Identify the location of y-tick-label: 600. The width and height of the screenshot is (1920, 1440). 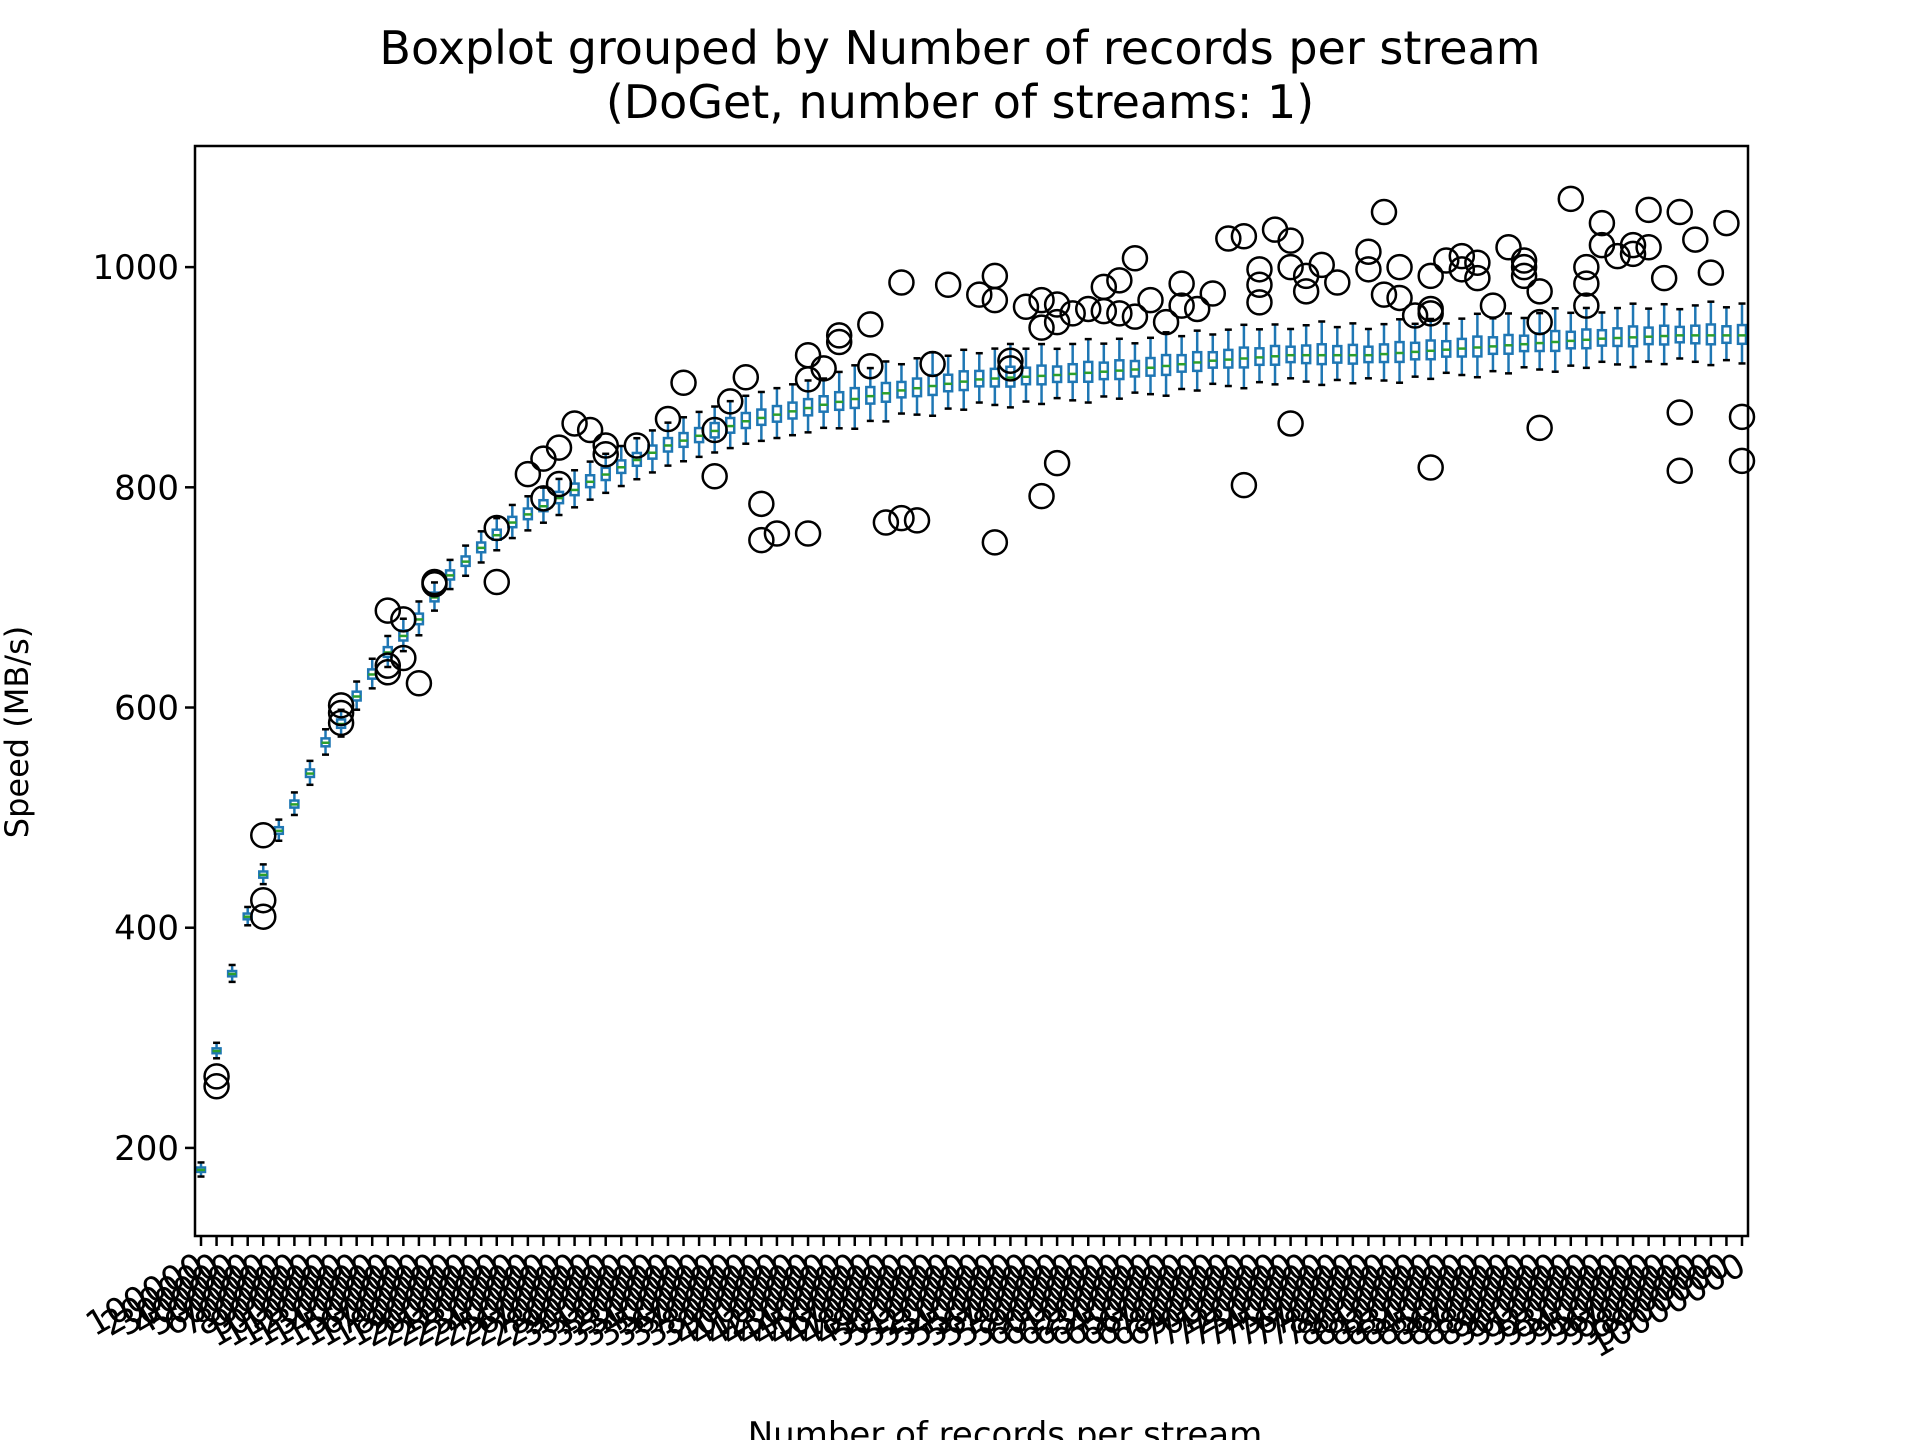
(146, 709).